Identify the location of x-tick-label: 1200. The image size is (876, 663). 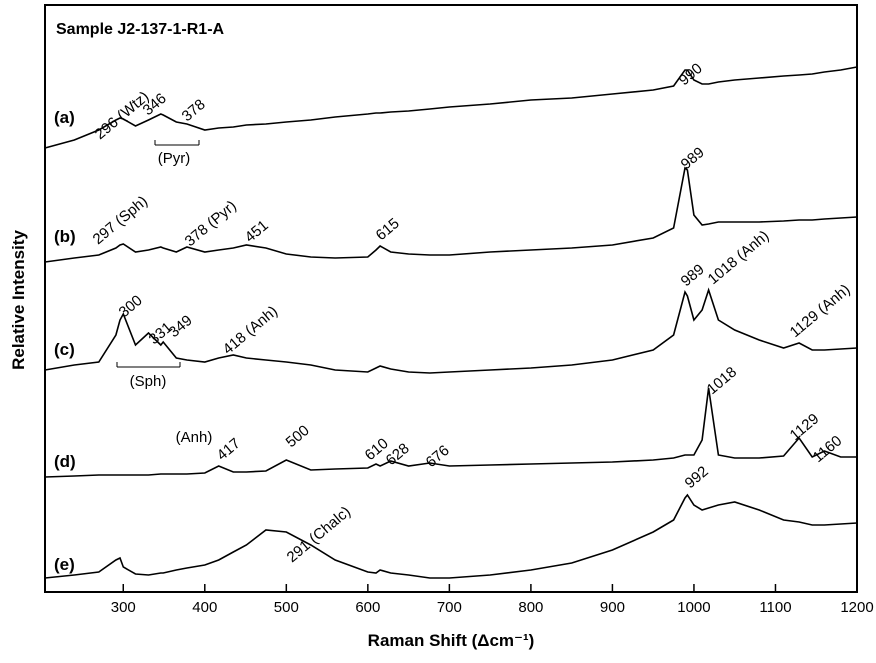
(856, 607).